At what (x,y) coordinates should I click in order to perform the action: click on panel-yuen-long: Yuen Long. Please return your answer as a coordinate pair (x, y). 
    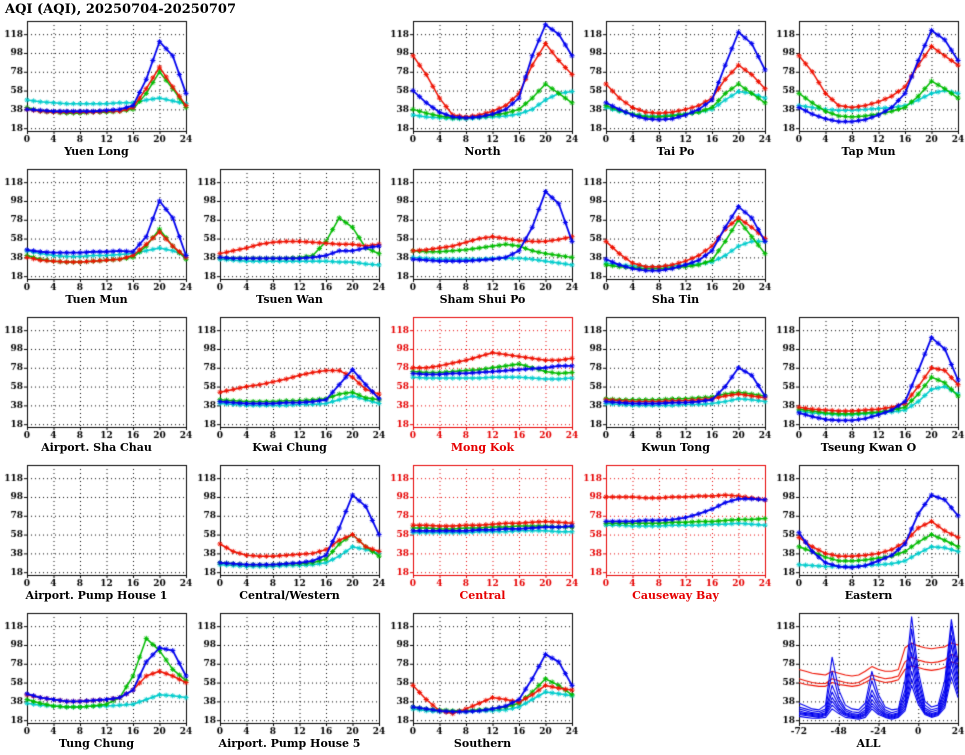
    Looking at the image, I should click on (96, 88).